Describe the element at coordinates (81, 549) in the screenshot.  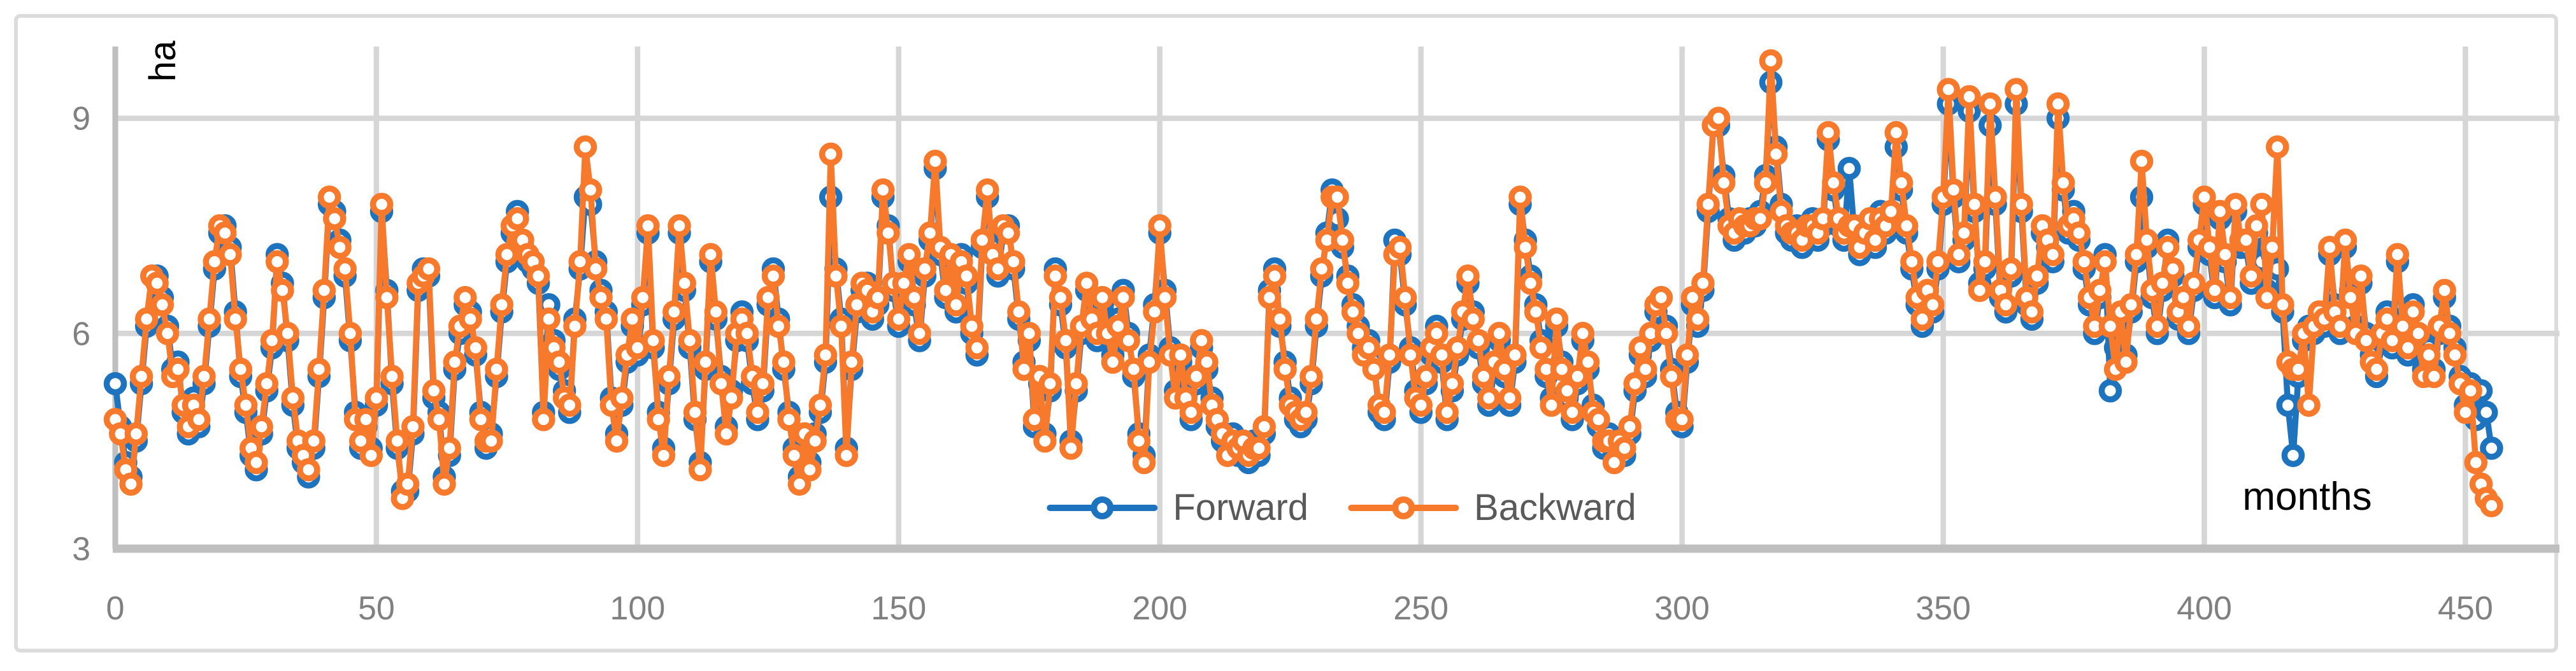
I see `svg-text: 3` at that location.